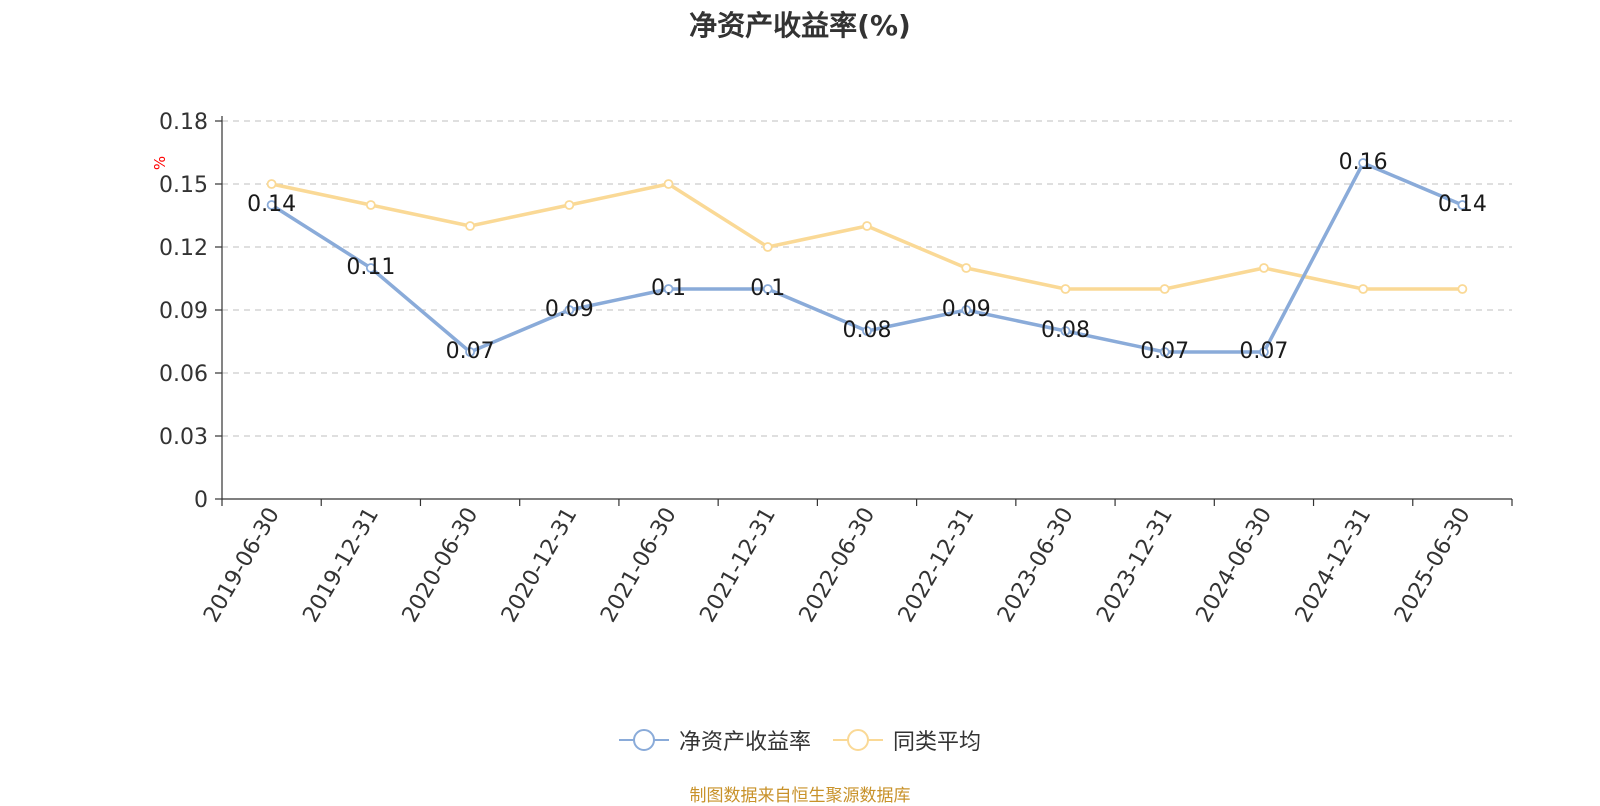 Image resolution: width=1600 pixels, height=806 pixels. What do you see at coordinates (744, 742) in the screenshot?
I see `legend-roe-label: 净资产收益率` at bounding box center [744, 742].